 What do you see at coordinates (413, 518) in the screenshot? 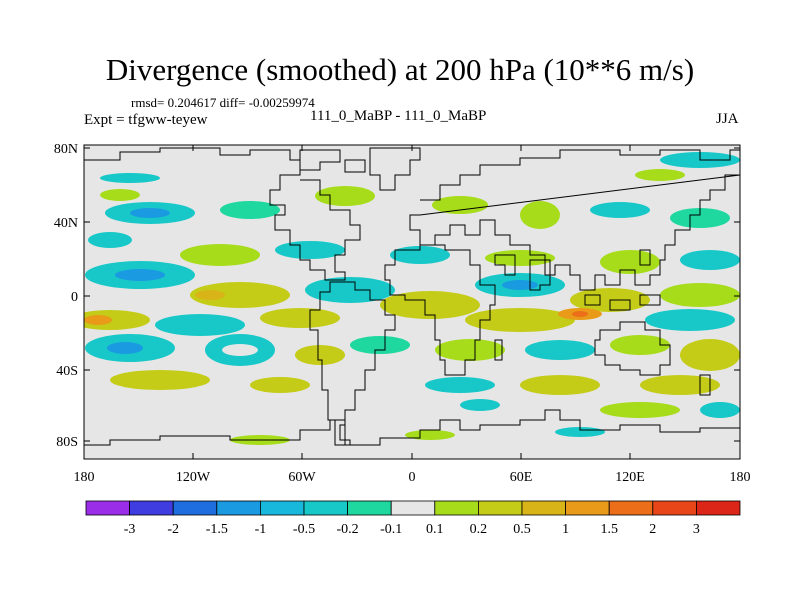
I see `colorbar: -3 -2 -1.5 -1 -0.5 -0.2 -0.1 0.1 0.2 0.5 1 1.5 2 3` at bounding box center [413, 518].